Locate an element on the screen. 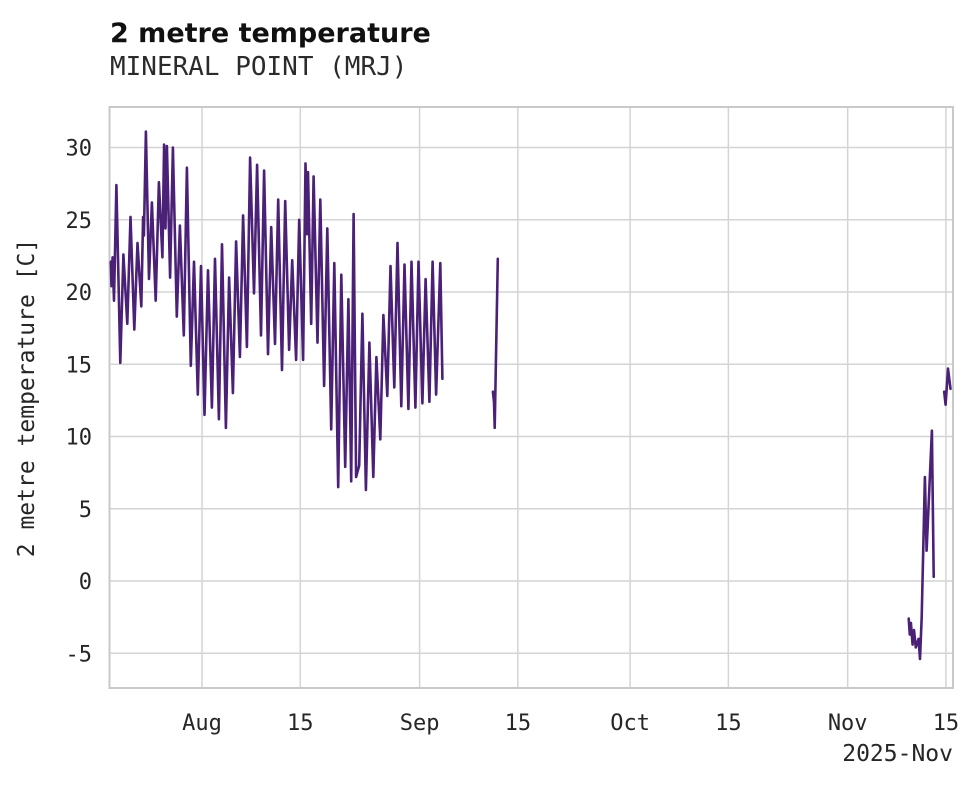  y-axis-label: 2 metre temperature [C] is located at coordinates (27, 398).